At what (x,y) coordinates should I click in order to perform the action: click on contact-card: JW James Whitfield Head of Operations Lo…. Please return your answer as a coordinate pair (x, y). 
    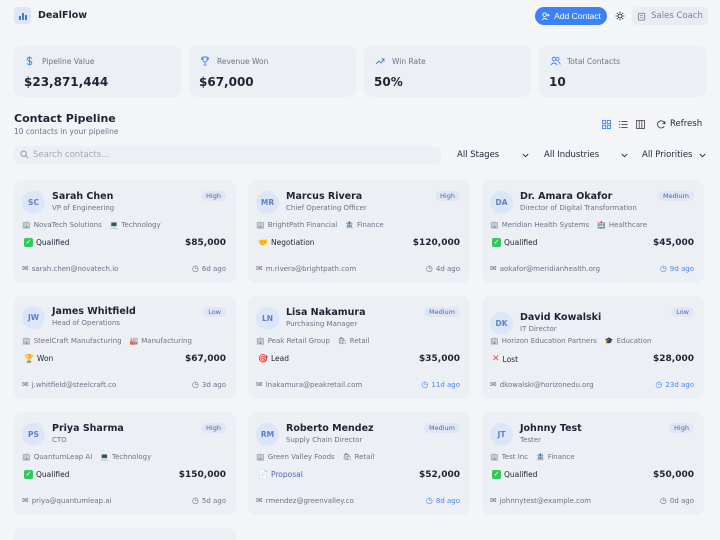
    Looking at the image, I should click on (125, 347).